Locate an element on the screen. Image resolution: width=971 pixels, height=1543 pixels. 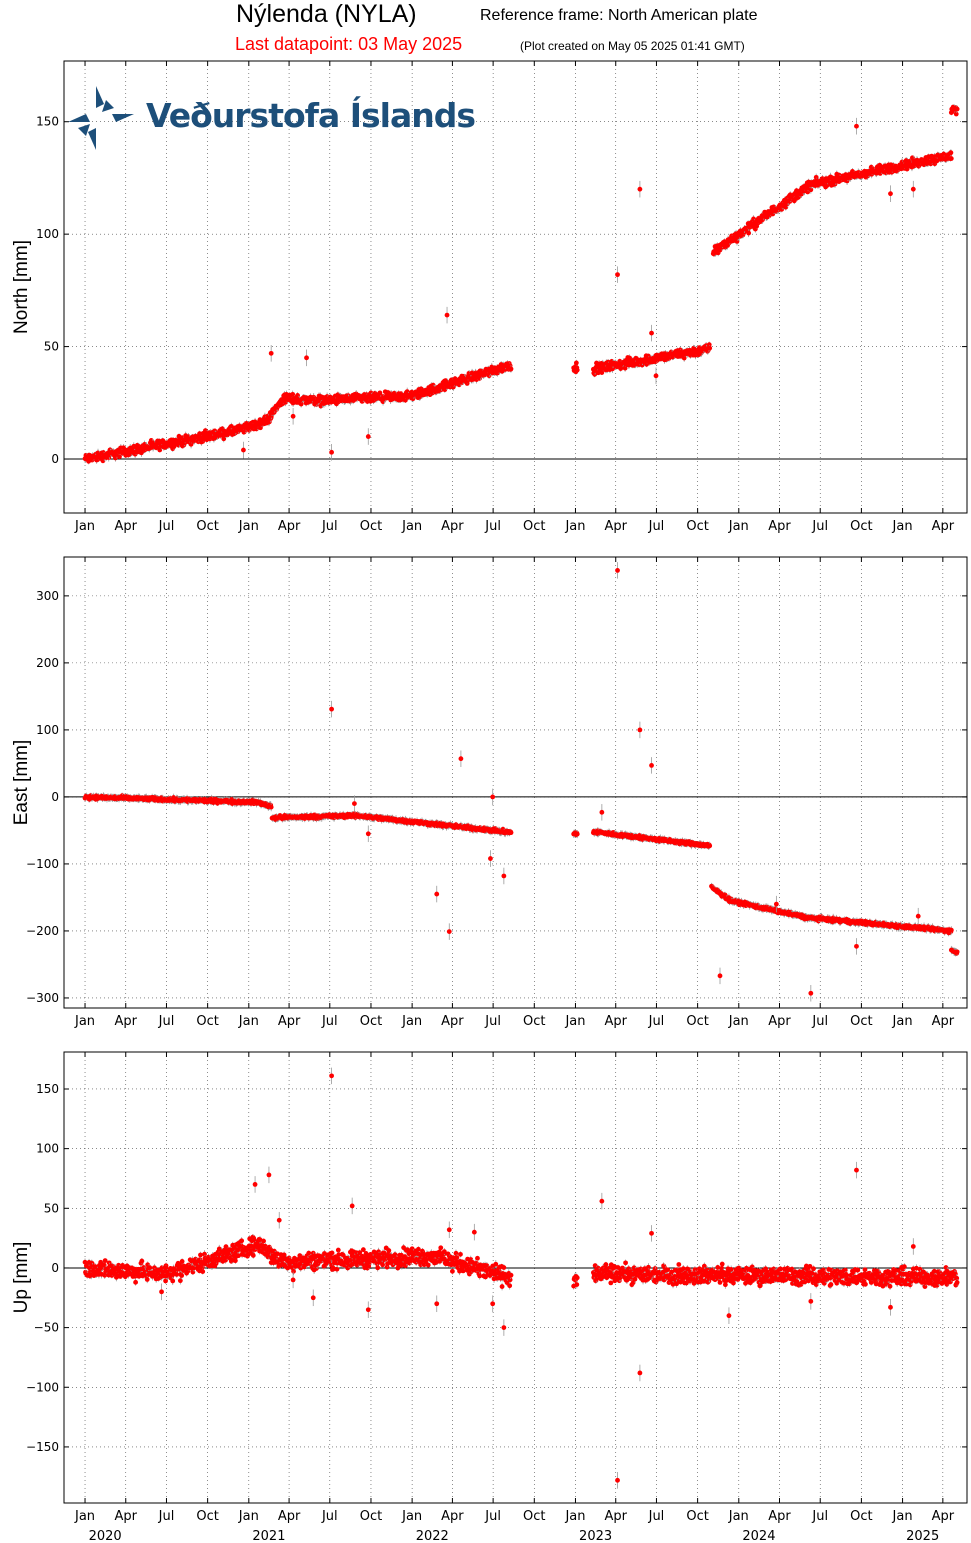
y-tick-label: −200 is located at coordinates (42, 931).